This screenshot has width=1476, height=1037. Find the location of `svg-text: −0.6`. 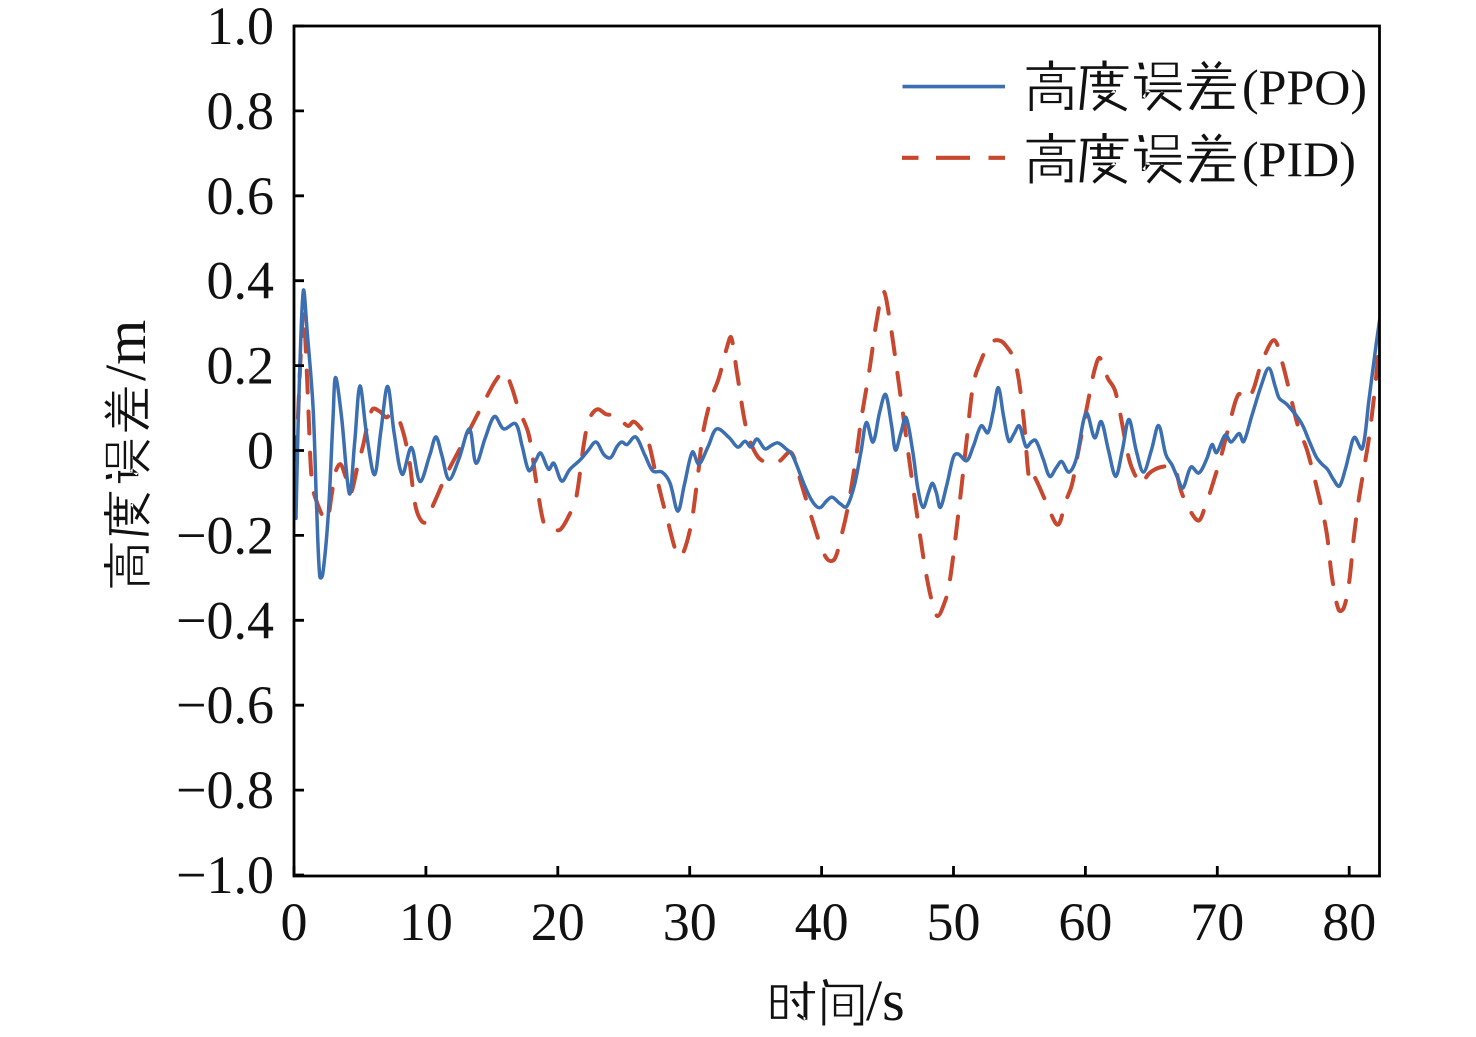

svg-text: −0.6 is located at coordinates (225, 705).